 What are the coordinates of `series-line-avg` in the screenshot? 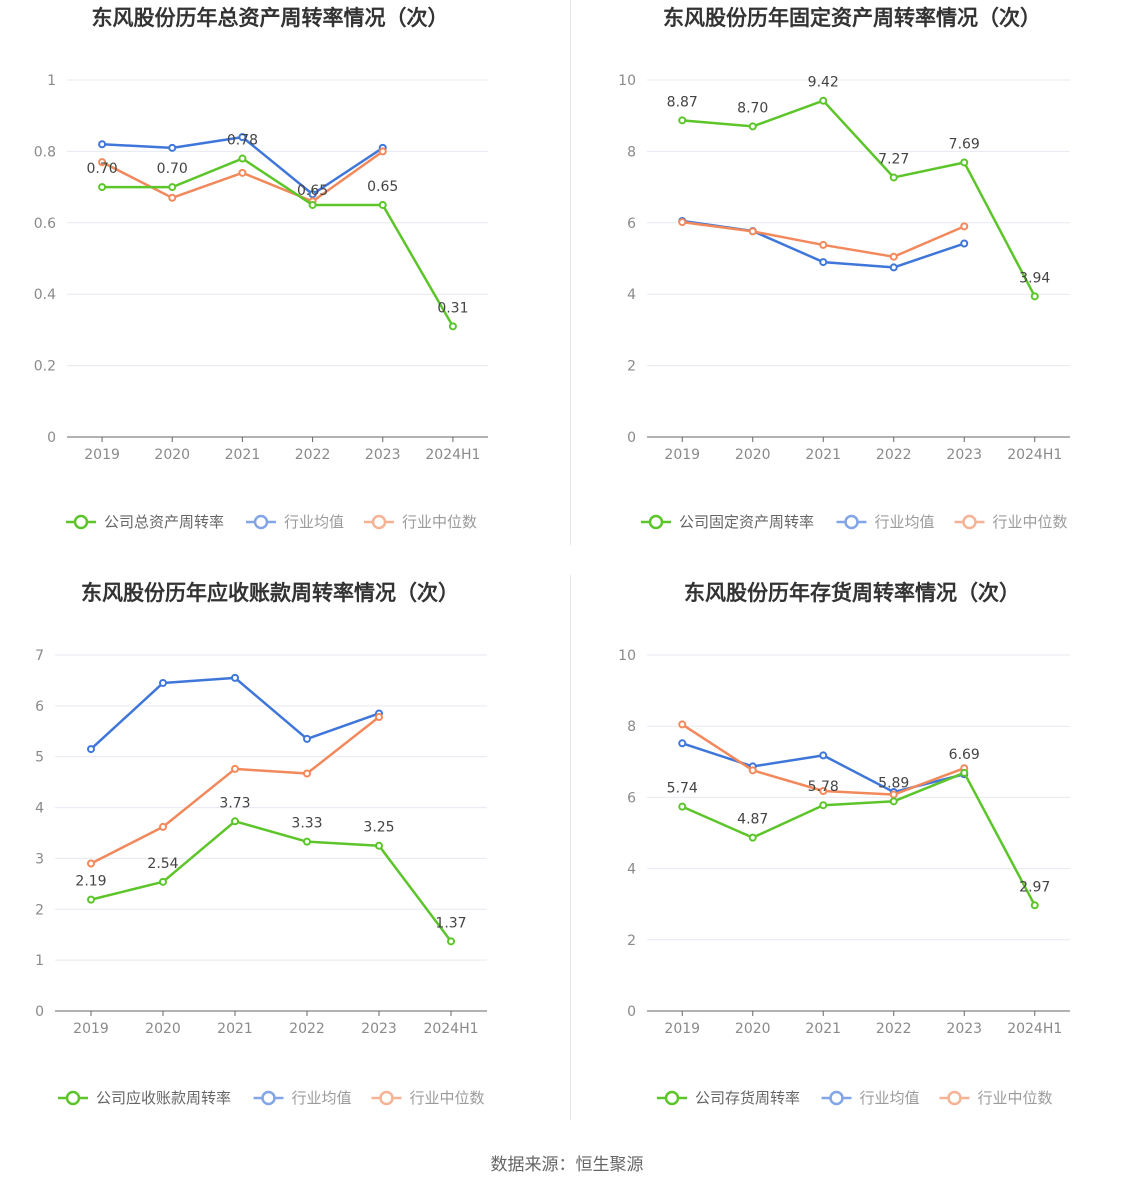 It's located at (235, 713).